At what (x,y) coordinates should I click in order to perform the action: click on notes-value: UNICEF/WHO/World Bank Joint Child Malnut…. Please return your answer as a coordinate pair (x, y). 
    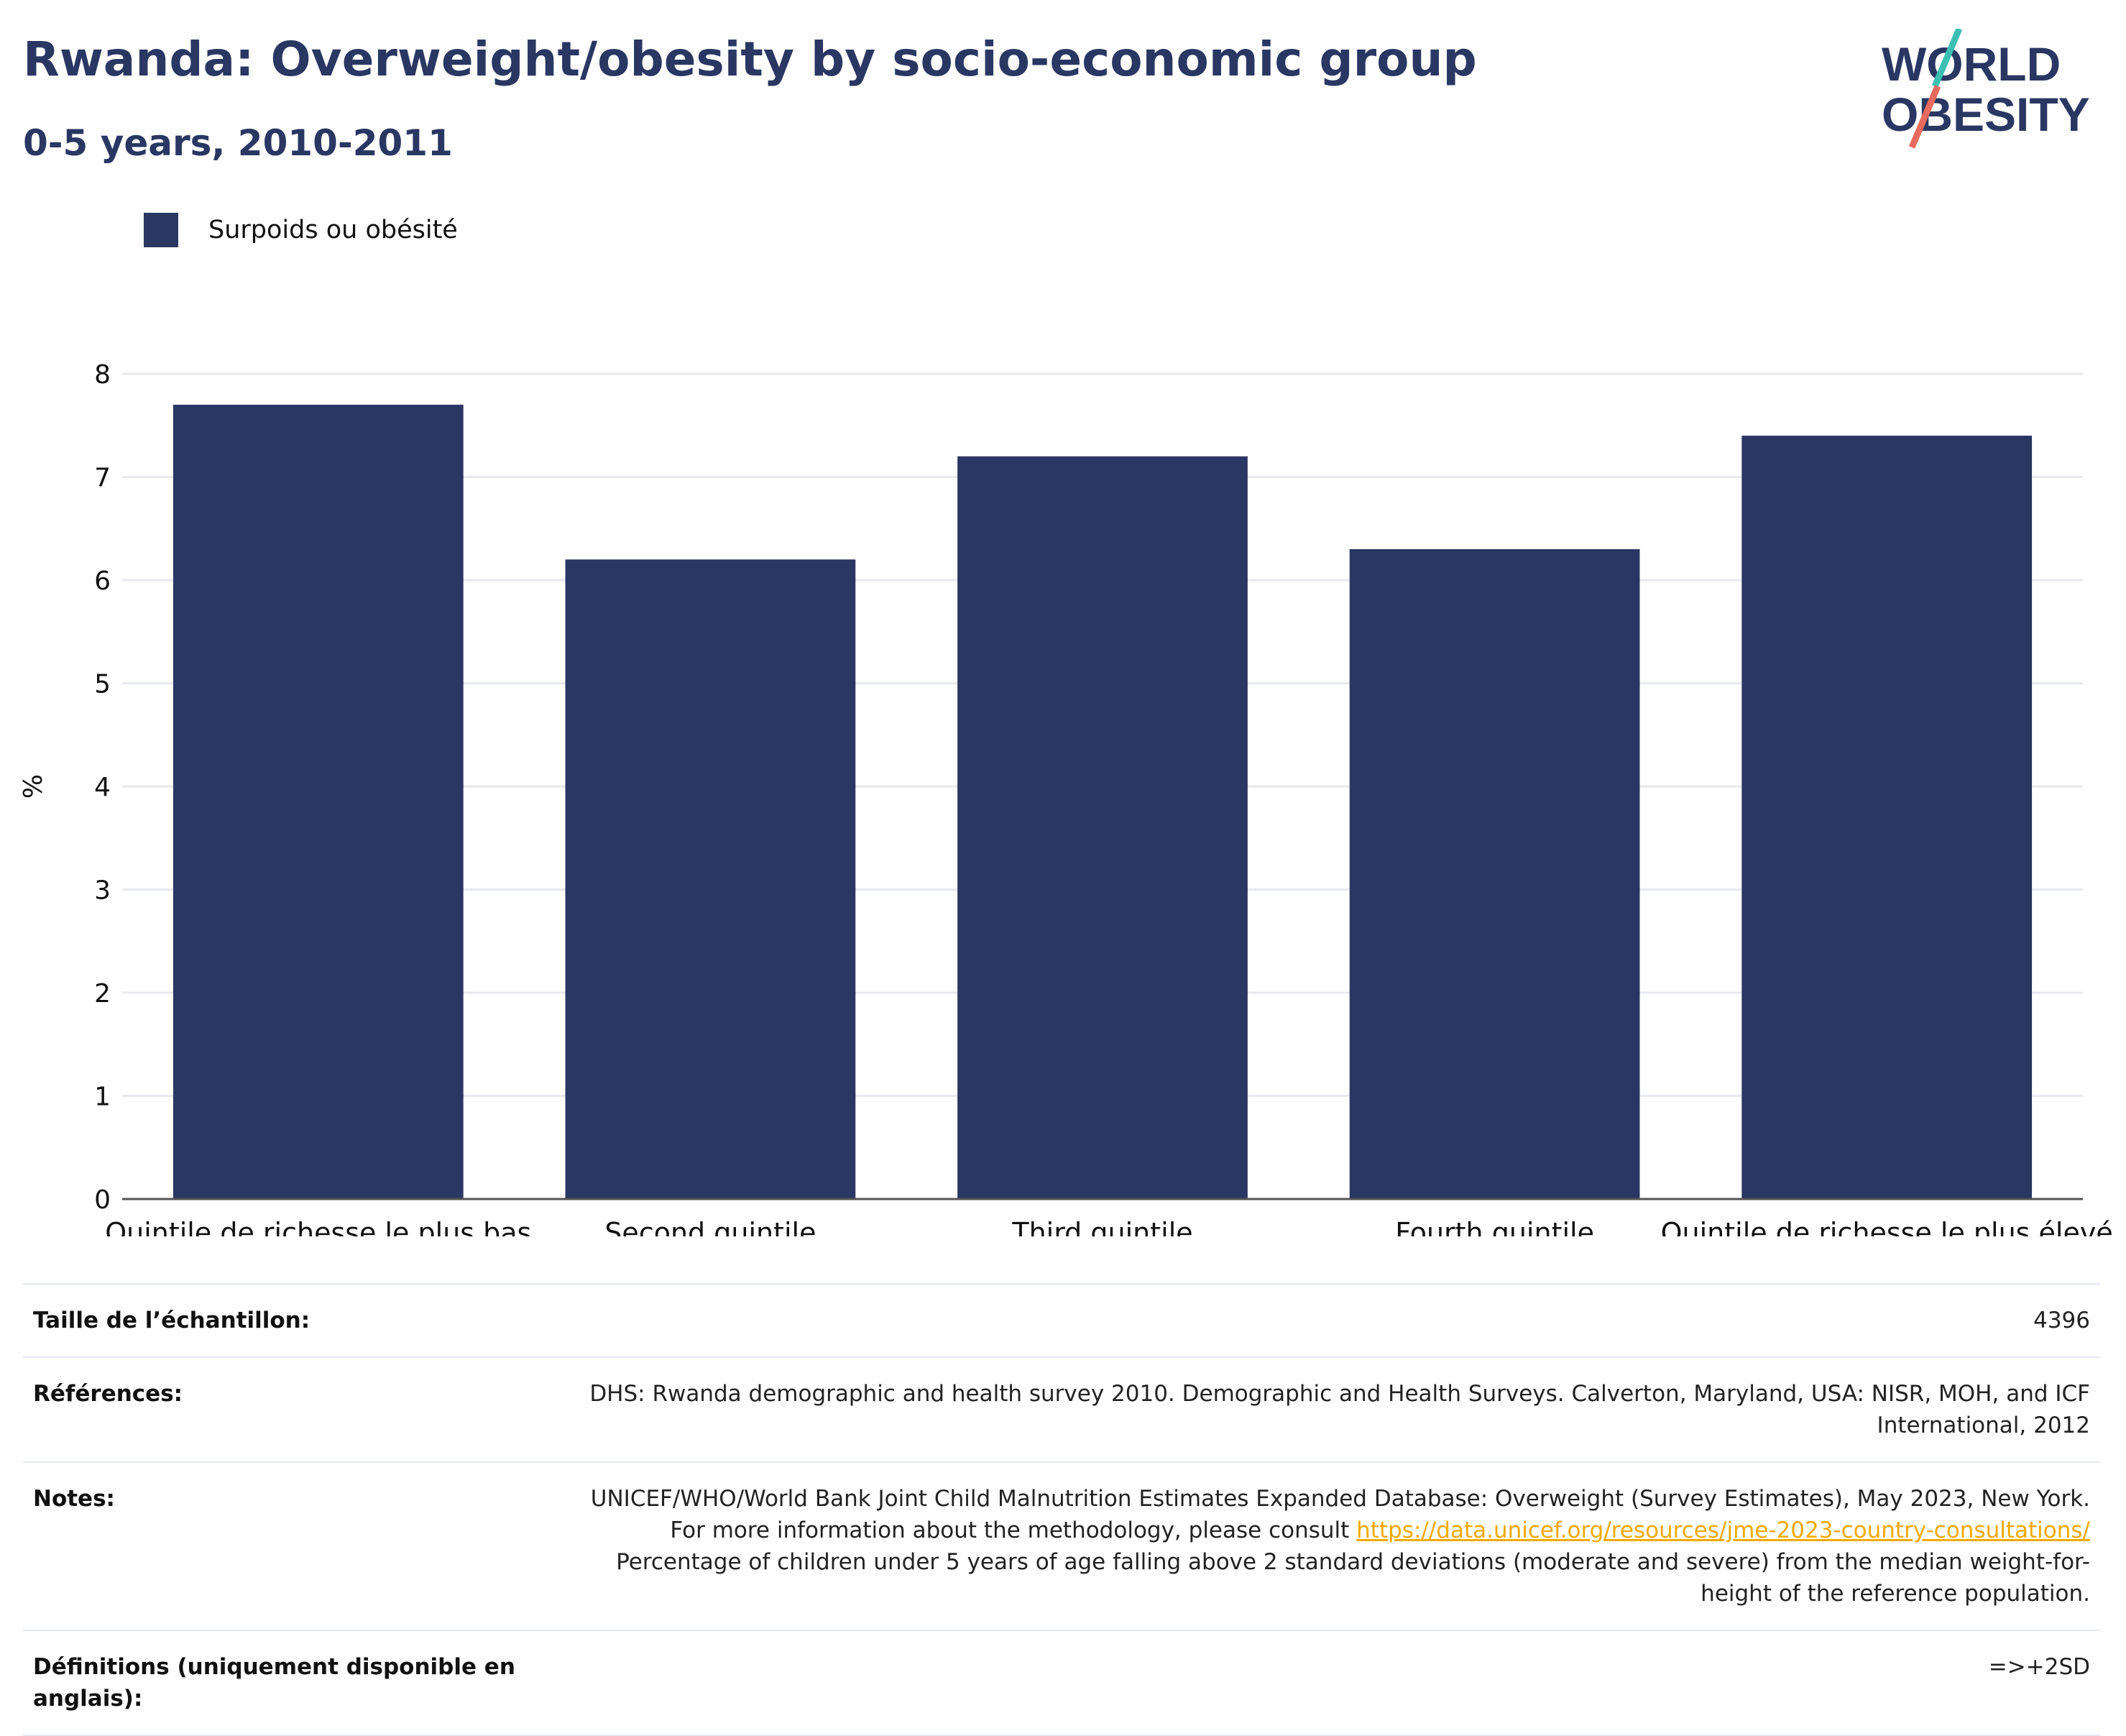
    Looking at the image, I should click on (1320, 1546).